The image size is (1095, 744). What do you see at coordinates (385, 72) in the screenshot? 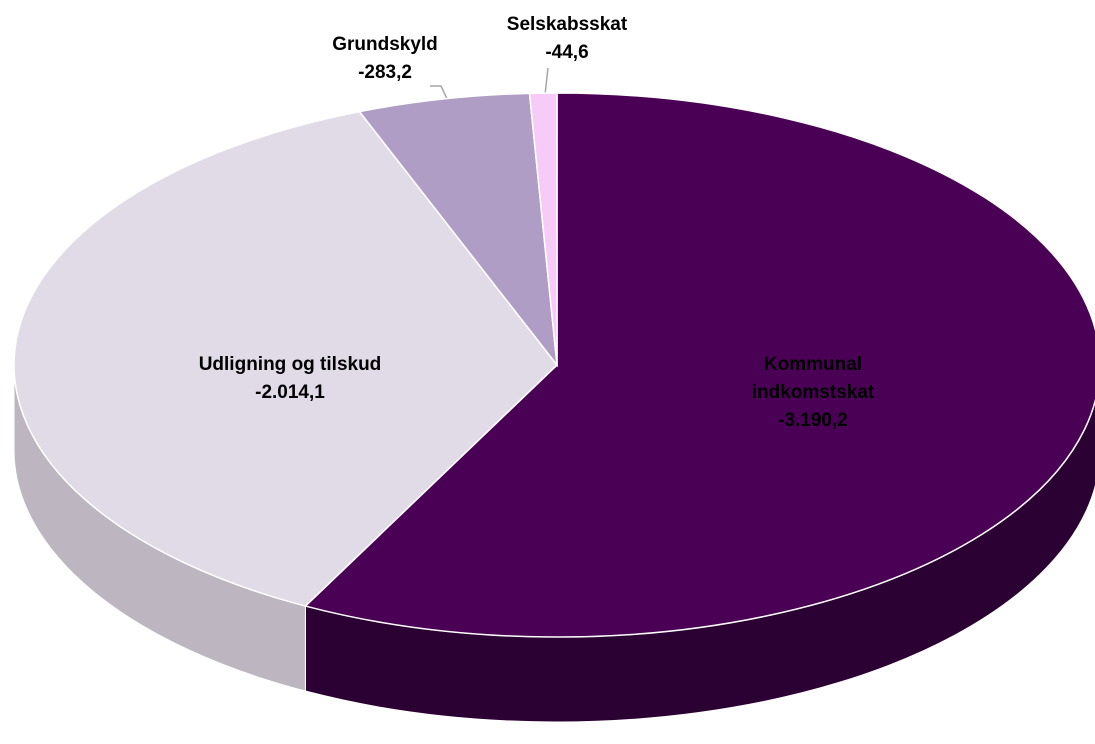
I see `slice-value: -283,2` at bounding box center [385, 72].